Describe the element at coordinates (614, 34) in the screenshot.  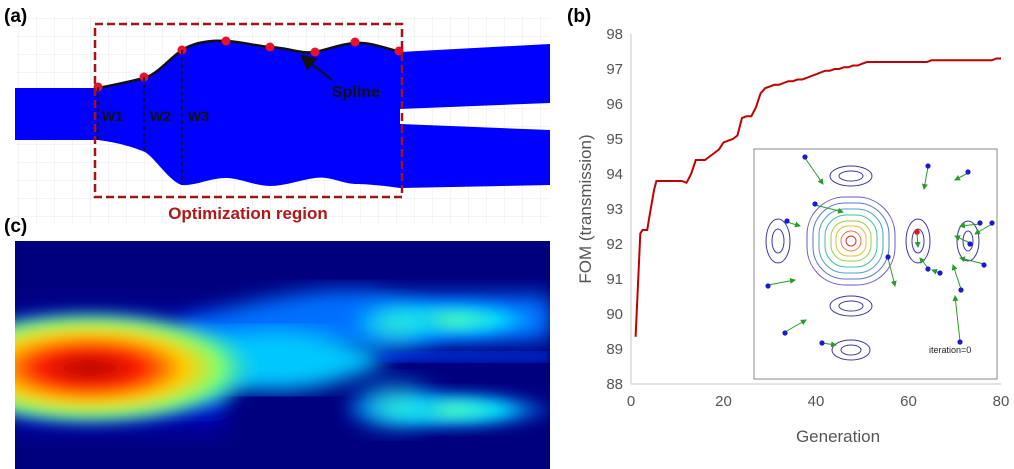
I see `y-tick-label: 98` at that location.